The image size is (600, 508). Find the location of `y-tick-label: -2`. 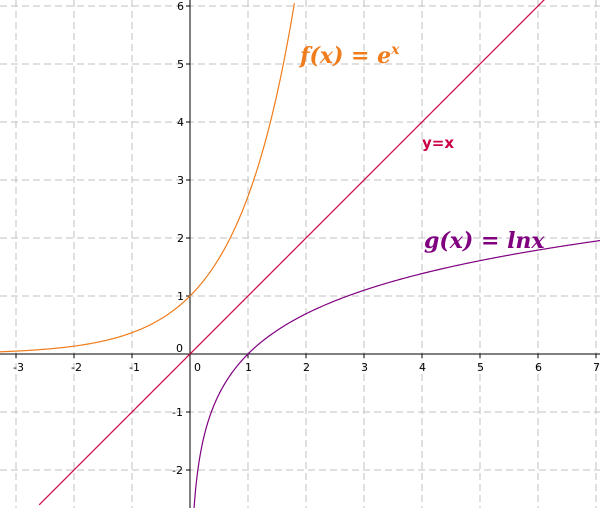

y-tick-label: -2 is located at coordinates (177, 470).